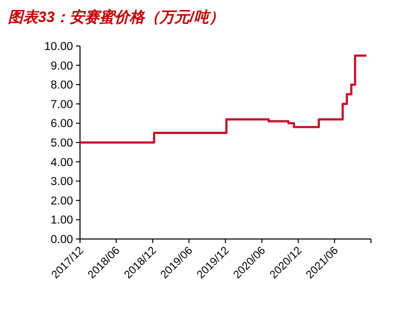  What do you see at coordinates (61, 240) in the screenshot?
I see `y-tick-label: 0.00` at bounding box center [61, 240].